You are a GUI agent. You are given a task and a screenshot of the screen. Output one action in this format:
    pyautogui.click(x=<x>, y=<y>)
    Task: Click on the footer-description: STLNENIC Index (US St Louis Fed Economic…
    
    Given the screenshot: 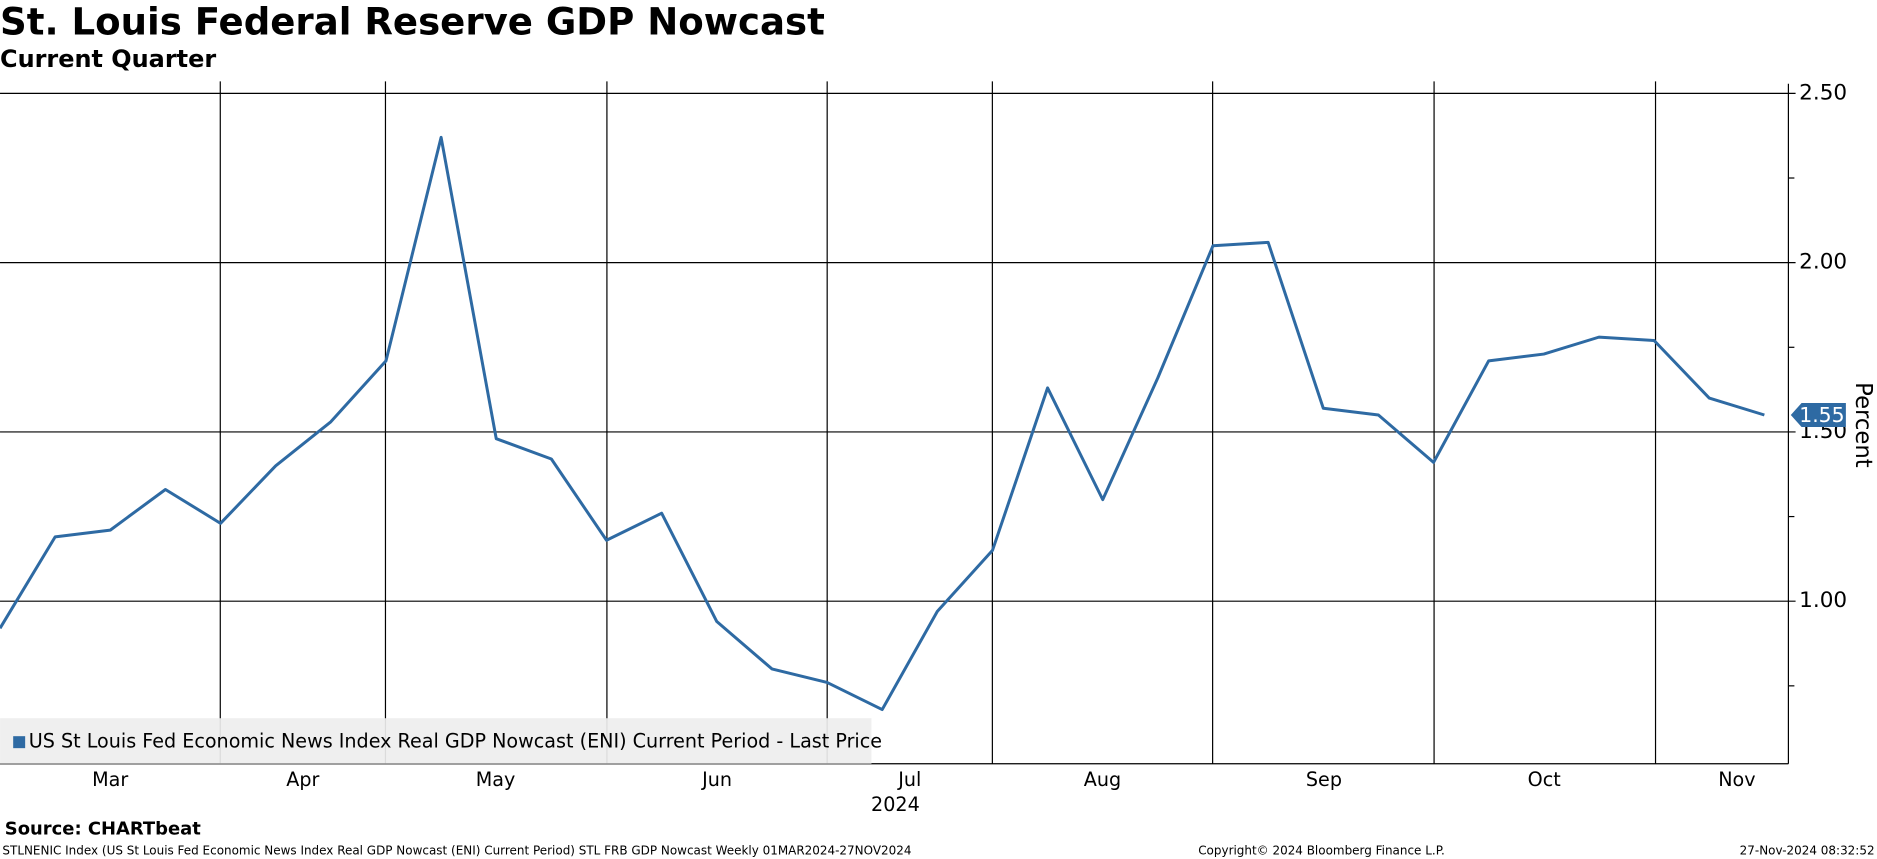 What is the action you would take?
    pyautogui.click(x=456, y=851)
    